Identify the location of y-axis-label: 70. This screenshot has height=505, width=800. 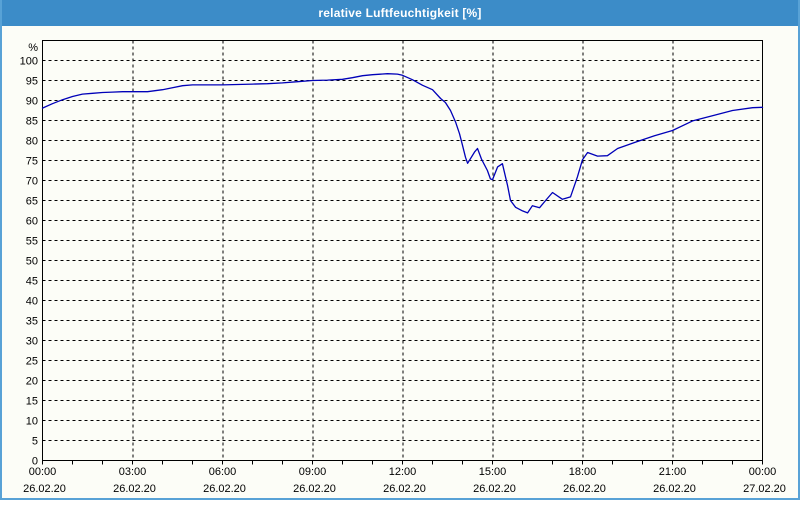
(32, 182).